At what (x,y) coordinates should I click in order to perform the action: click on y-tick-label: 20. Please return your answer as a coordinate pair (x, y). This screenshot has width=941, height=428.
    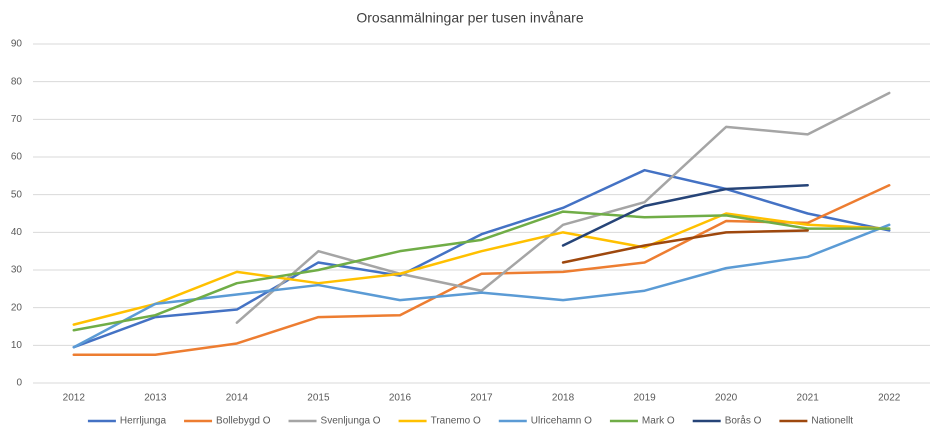
    Looking at the image, I should click on (17, 307).